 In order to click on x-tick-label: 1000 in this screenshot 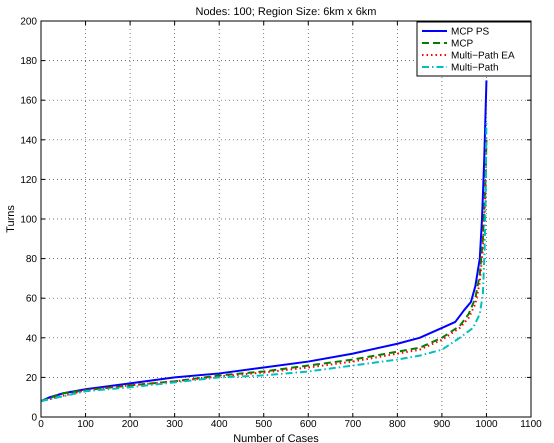, I will do `click(486, 424)`.